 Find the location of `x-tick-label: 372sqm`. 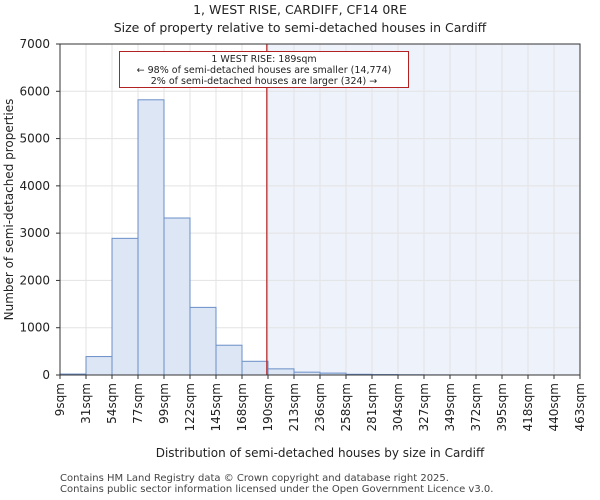

x-tick-label: 372sqm is located at coordinates (476, 407).